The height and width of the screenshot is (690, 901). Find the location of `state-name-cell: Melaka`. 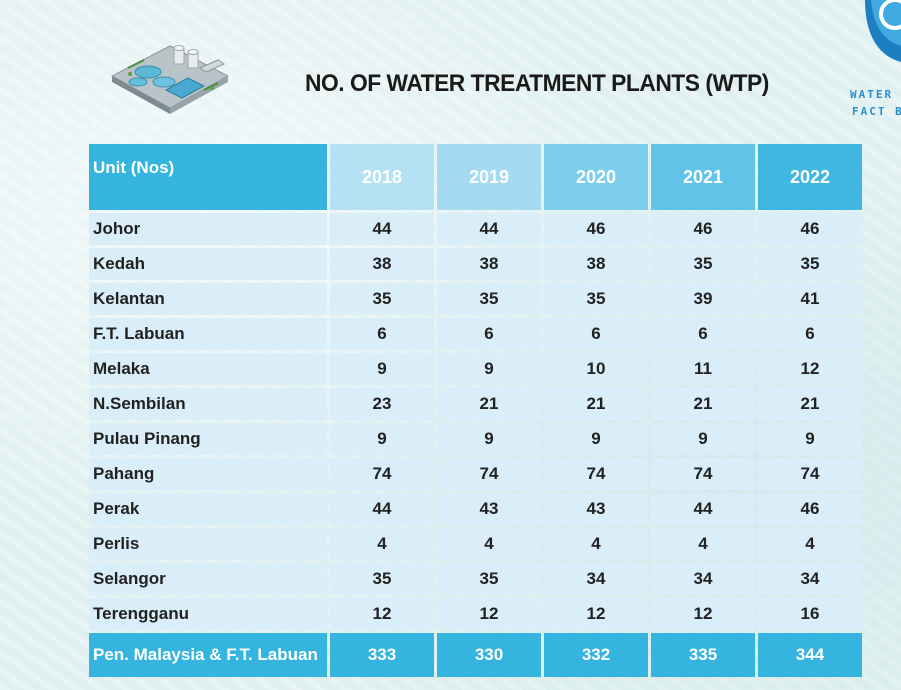

state-name-cell: Melaka is located at coordinates (208, 369).